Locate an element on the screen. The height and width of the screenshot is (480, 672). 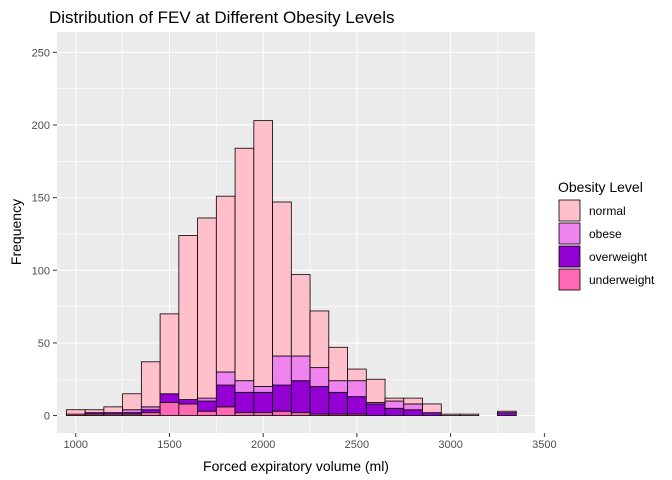
x-tick-label: 3500 is located at coordinates (544, 445).